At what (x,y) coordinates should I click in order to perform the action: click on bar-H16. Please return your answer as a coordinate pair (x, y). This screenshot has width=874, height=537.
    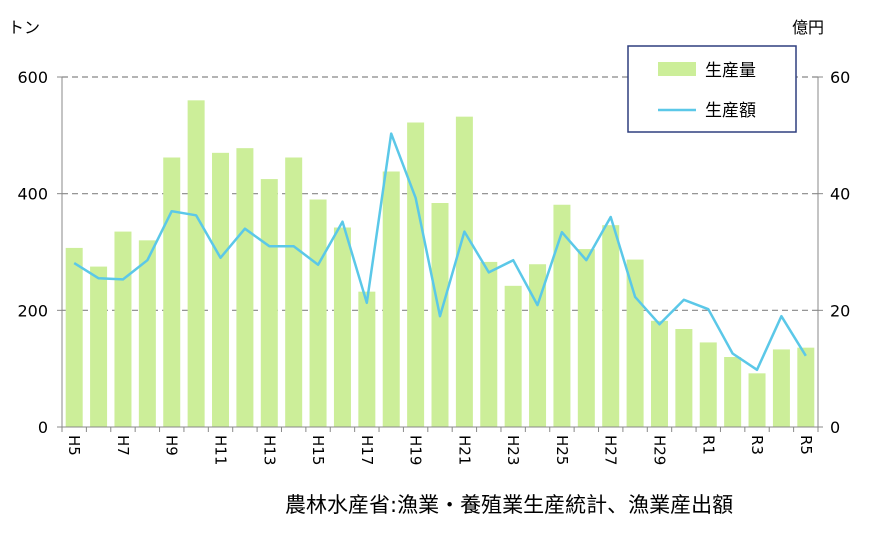
    Looking at the image, I should click on (342, 327).